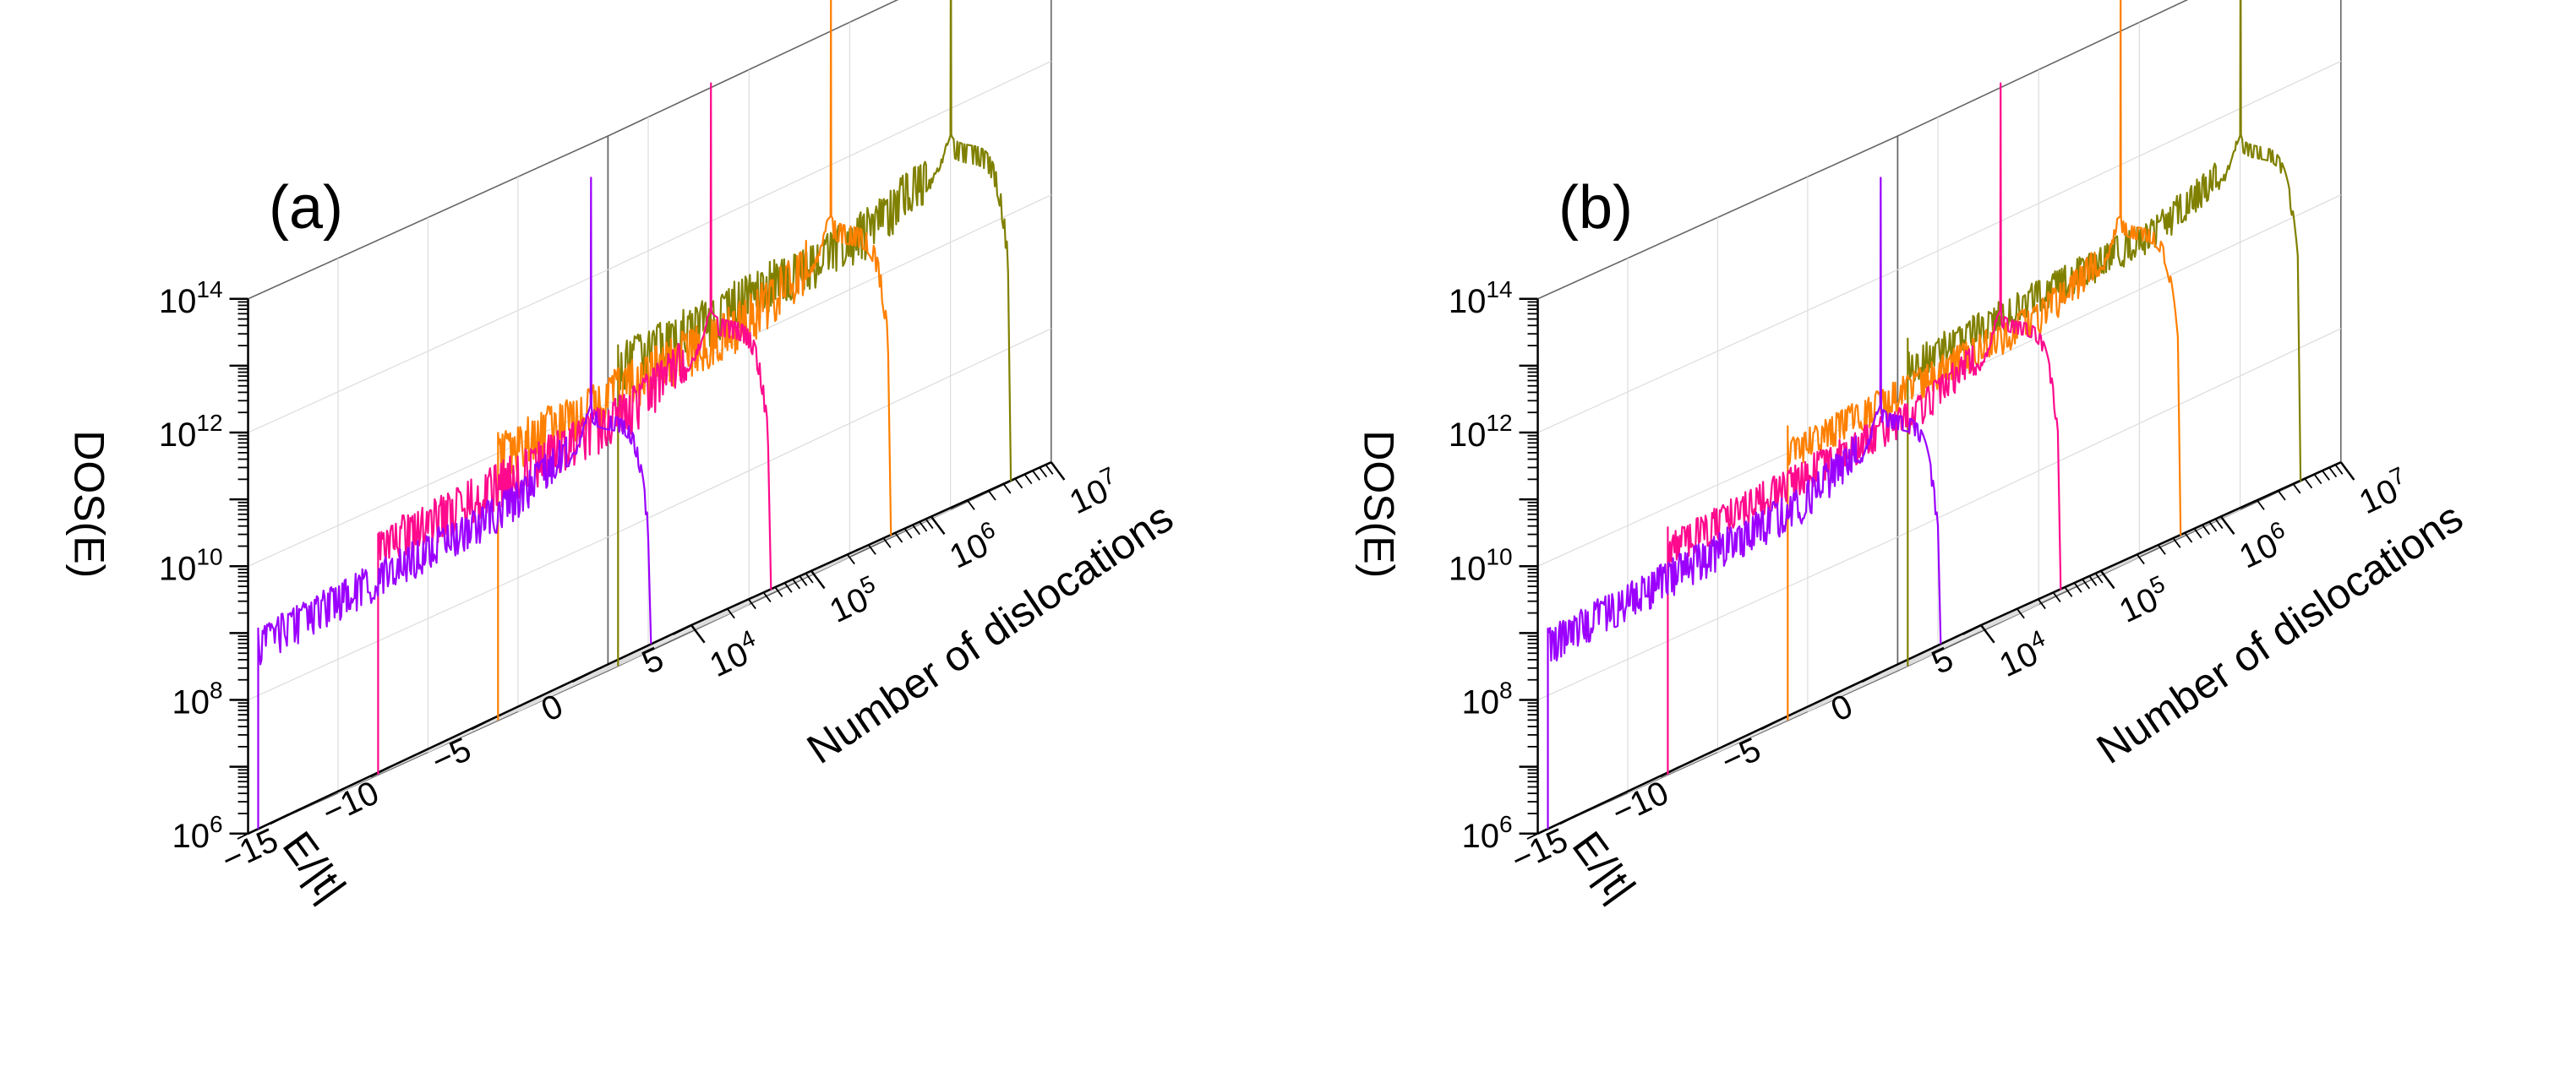 The image size is (2576, 1083). What do you see at coordinates (306, 208) in the screenshot?
I see `panel-label: (a)` at bounding box center [306, 208].